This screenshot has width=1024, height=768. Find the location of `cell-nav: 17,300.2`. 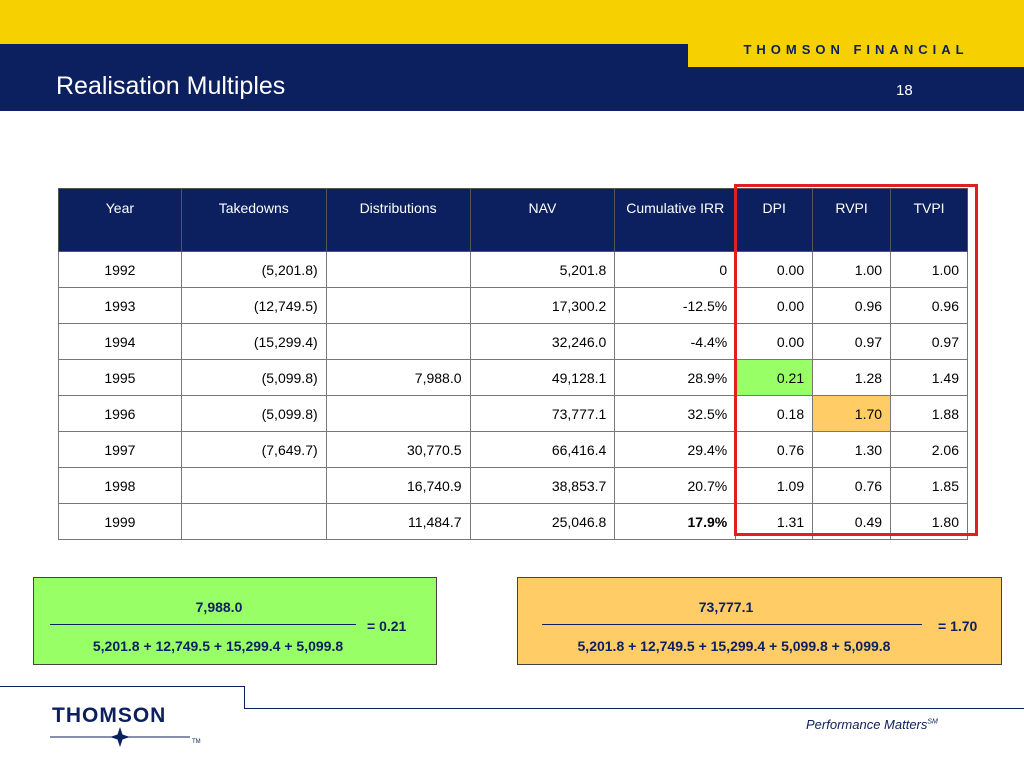

cell-nav: 17,300.2 is located at coordinates (542, 305).